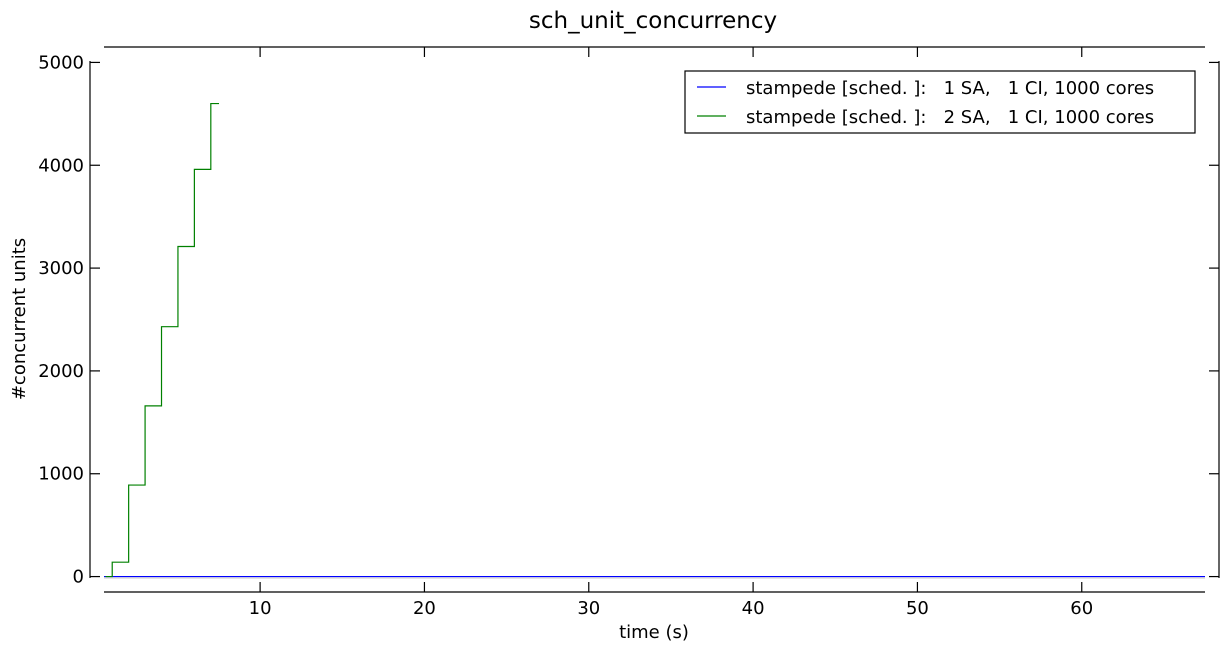  What do you see at coordinates (61, 474) in the screenshot?
I see `y-tick-label: 1000` at bounding box center [61, 474].